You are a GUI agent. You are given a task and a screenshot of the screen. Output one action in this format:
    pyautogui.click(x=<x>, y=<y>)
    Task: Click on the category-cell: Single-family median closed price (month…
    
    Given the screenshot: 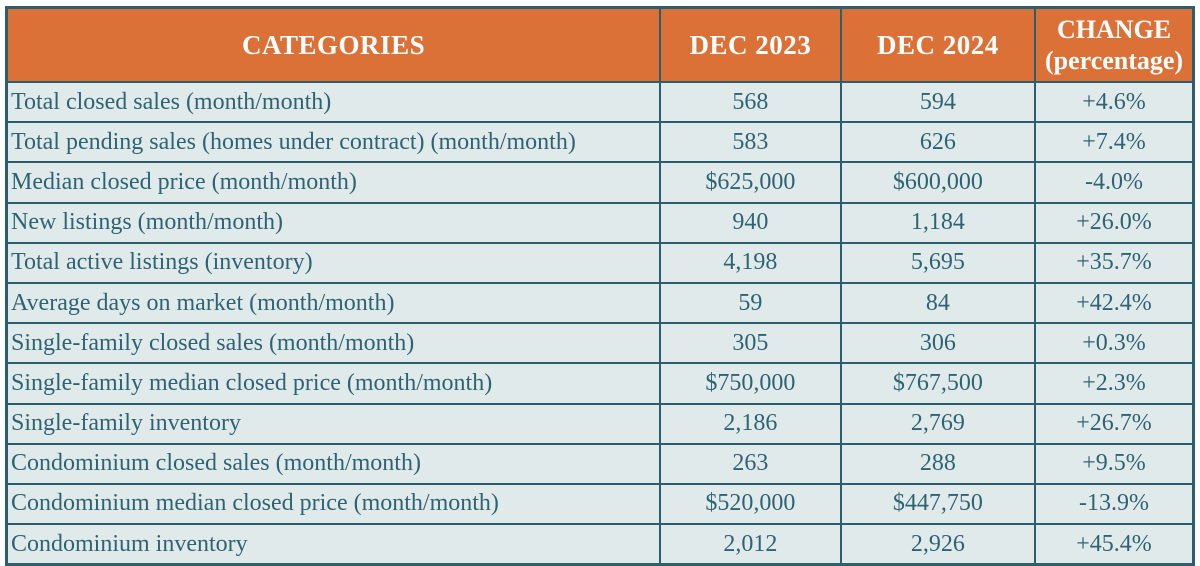 What is the action you would take?
    pyautogui.click(x=333, y=383)
    